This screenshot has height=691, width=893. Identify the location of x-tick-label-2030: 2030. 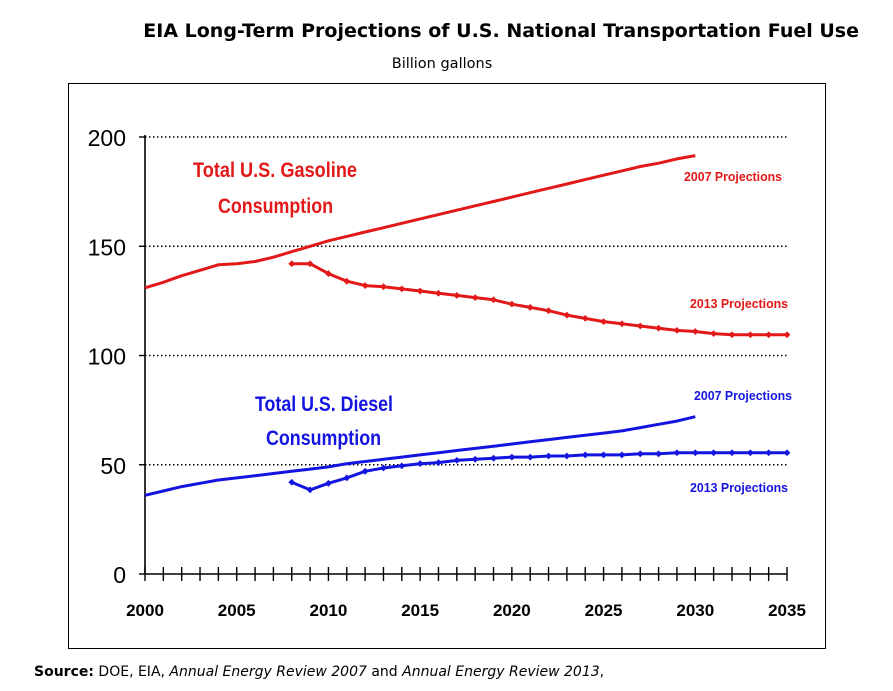
(695, 610).